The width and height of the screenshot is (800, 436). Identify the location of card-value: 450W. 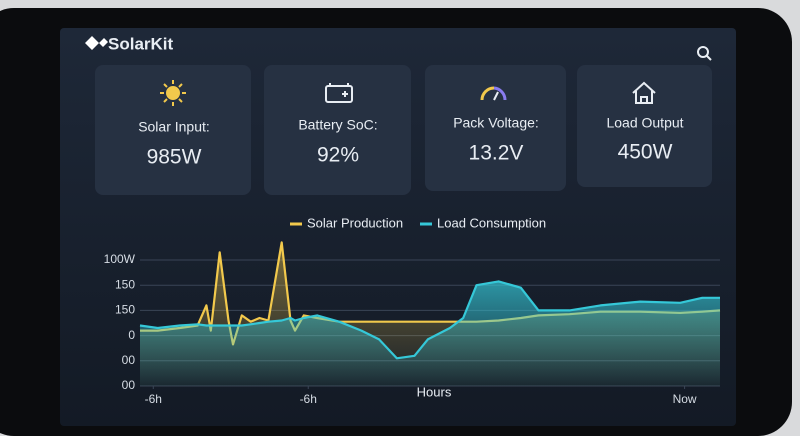
(645, 152).